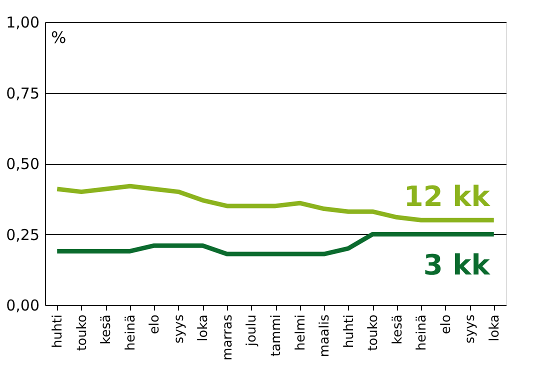 This screenshot has width=550, height=366. What do you see at coordinates (228, 337) in the screenshot?
I see `x-tick-label: marras` at bounding box center [228, 337].